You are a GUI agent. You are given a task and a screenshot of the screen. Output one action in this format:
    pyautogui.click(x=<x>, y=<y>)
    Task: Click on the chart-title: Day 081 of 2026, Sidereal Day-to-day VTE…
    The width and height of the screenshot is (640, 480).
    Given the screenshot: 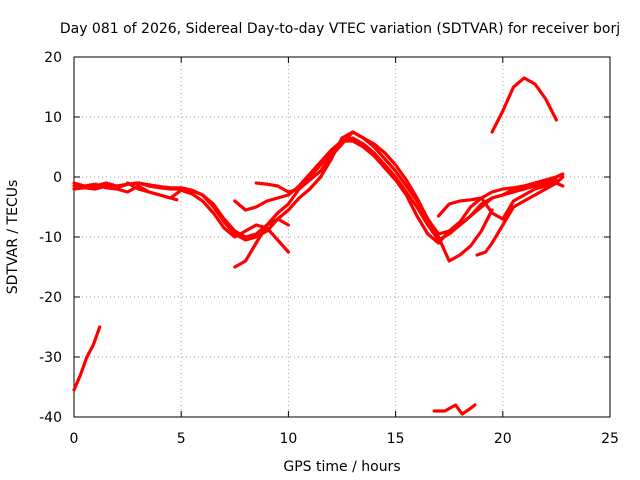 What is the action you would take?
    pyautogui.click(x=340, y=29)
    